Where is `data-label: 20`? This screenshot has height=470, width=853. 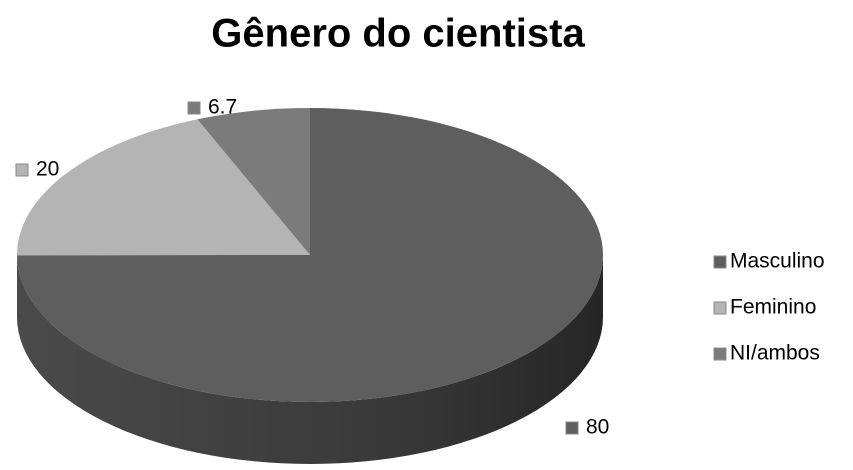
data-label: 20 is located at coordinates (47, 169).